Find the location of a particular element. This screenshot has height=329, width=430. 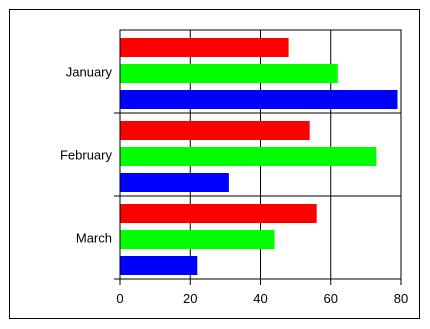

category-label: March is located at coordinates (94, 238).